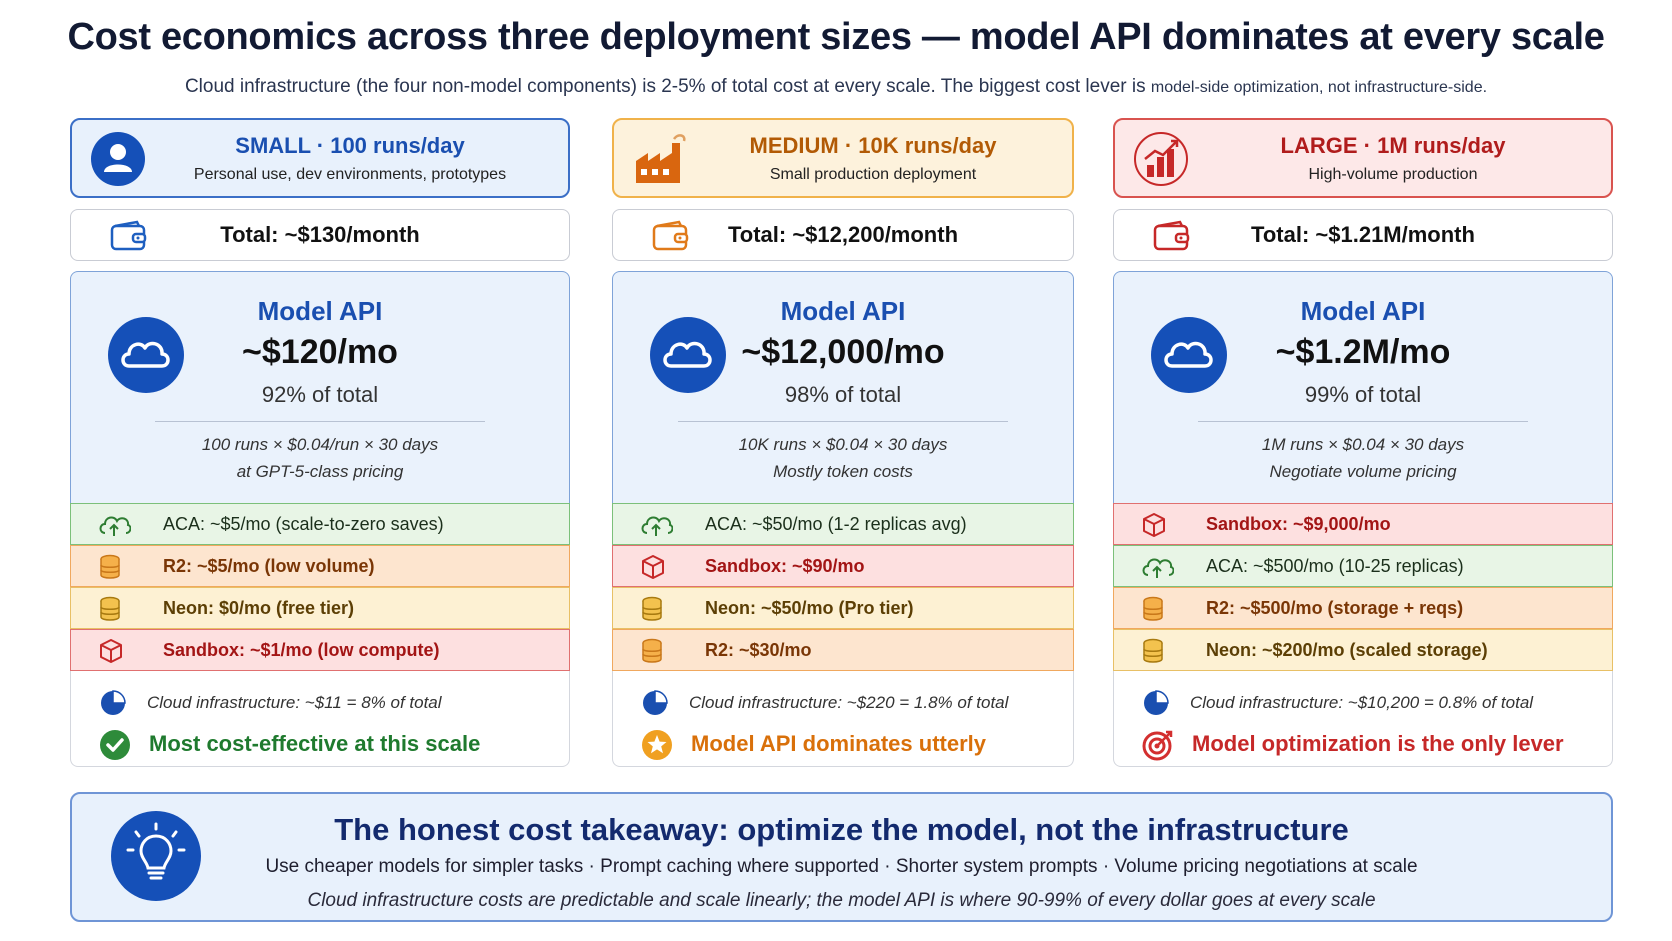 The image size is (1672, 941). I want to click on cost-row-r2: R2: ~$30/mo, so click(843, 650).